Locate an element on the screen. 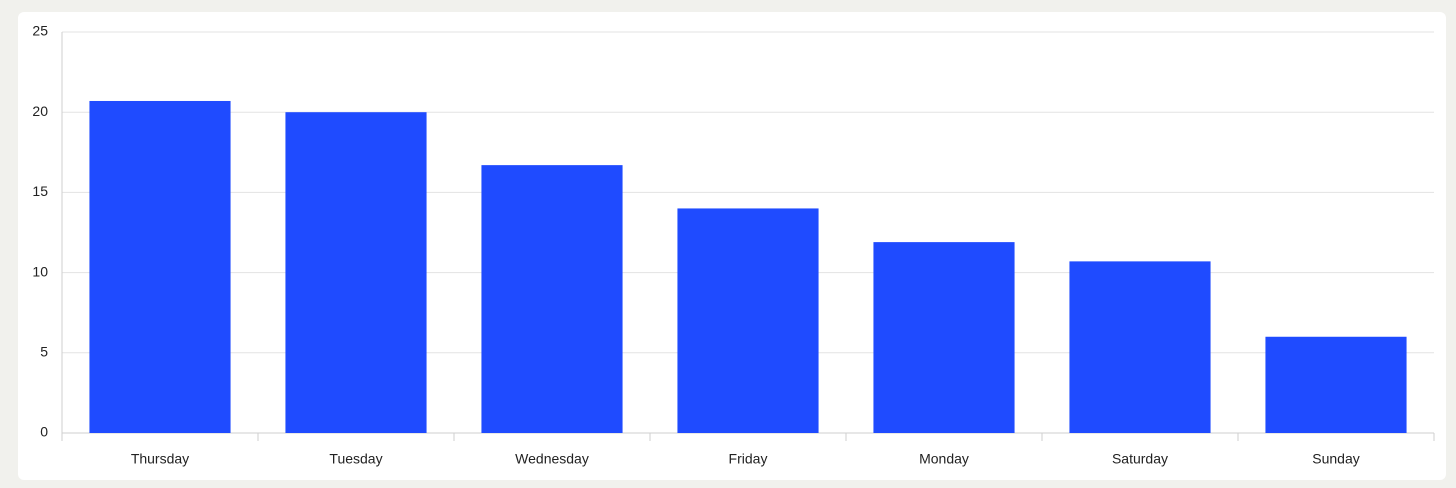  y-tick-label: 0 is located at coordinates (44, 432).